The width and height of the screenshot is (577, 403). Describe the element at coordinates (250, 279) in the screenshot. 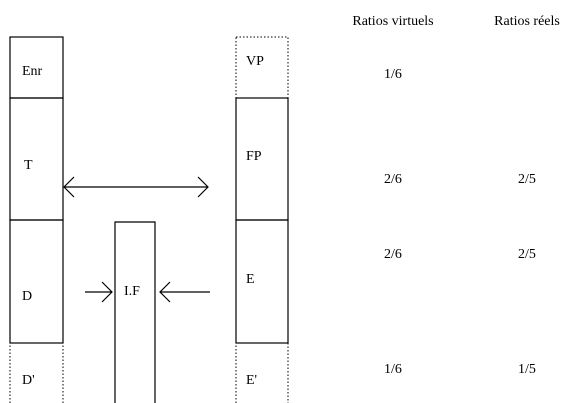

I see `label: E` at that location.